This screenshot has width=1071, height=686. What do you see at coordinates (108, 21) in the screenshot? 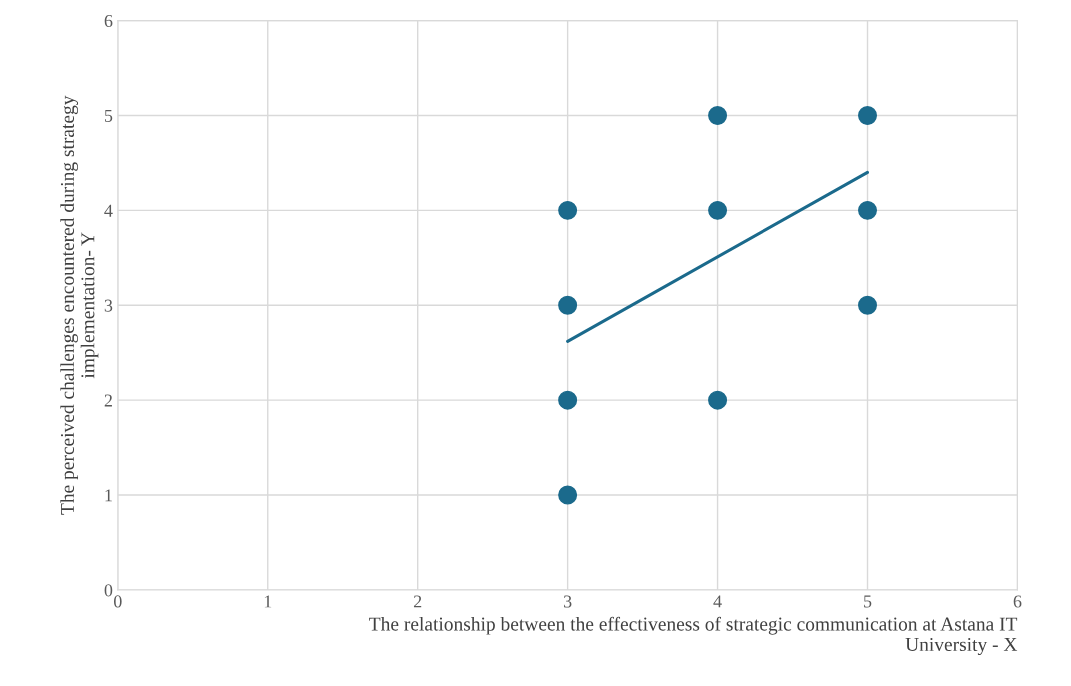
I see `y-tick-label: 6` at bounding box center [108, 21].